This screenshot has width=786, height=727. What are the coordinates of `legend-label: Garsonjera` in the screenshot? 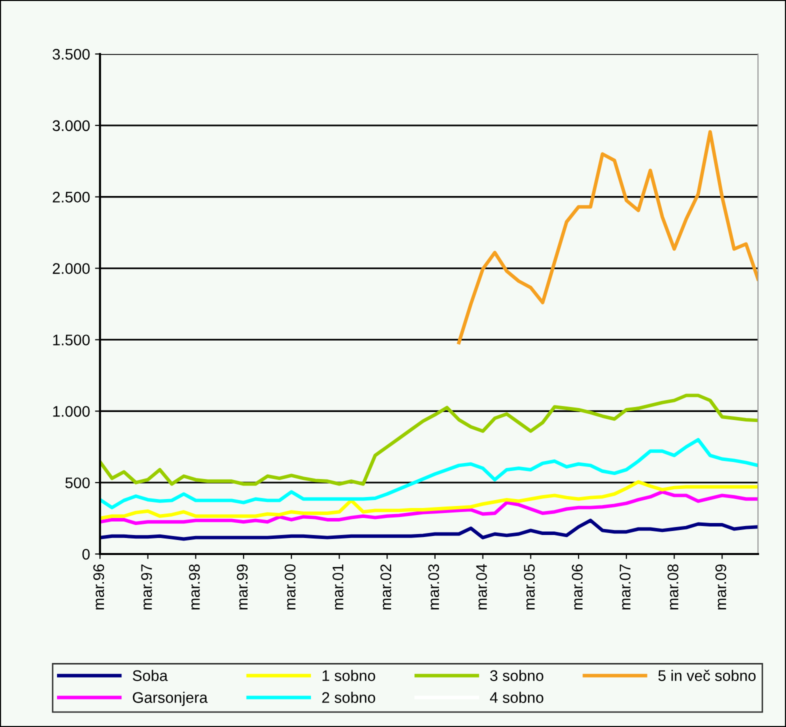 It's located at (170, 699).